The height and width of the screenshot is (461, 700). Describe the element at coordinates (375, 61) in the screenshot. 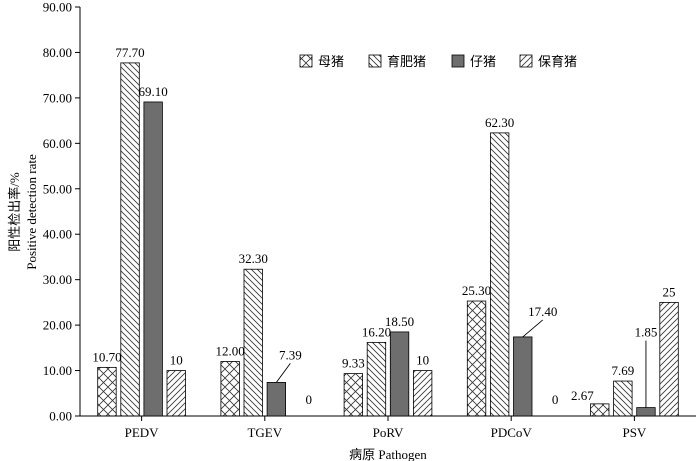

I see `legend-swatch-finisher` at that location.